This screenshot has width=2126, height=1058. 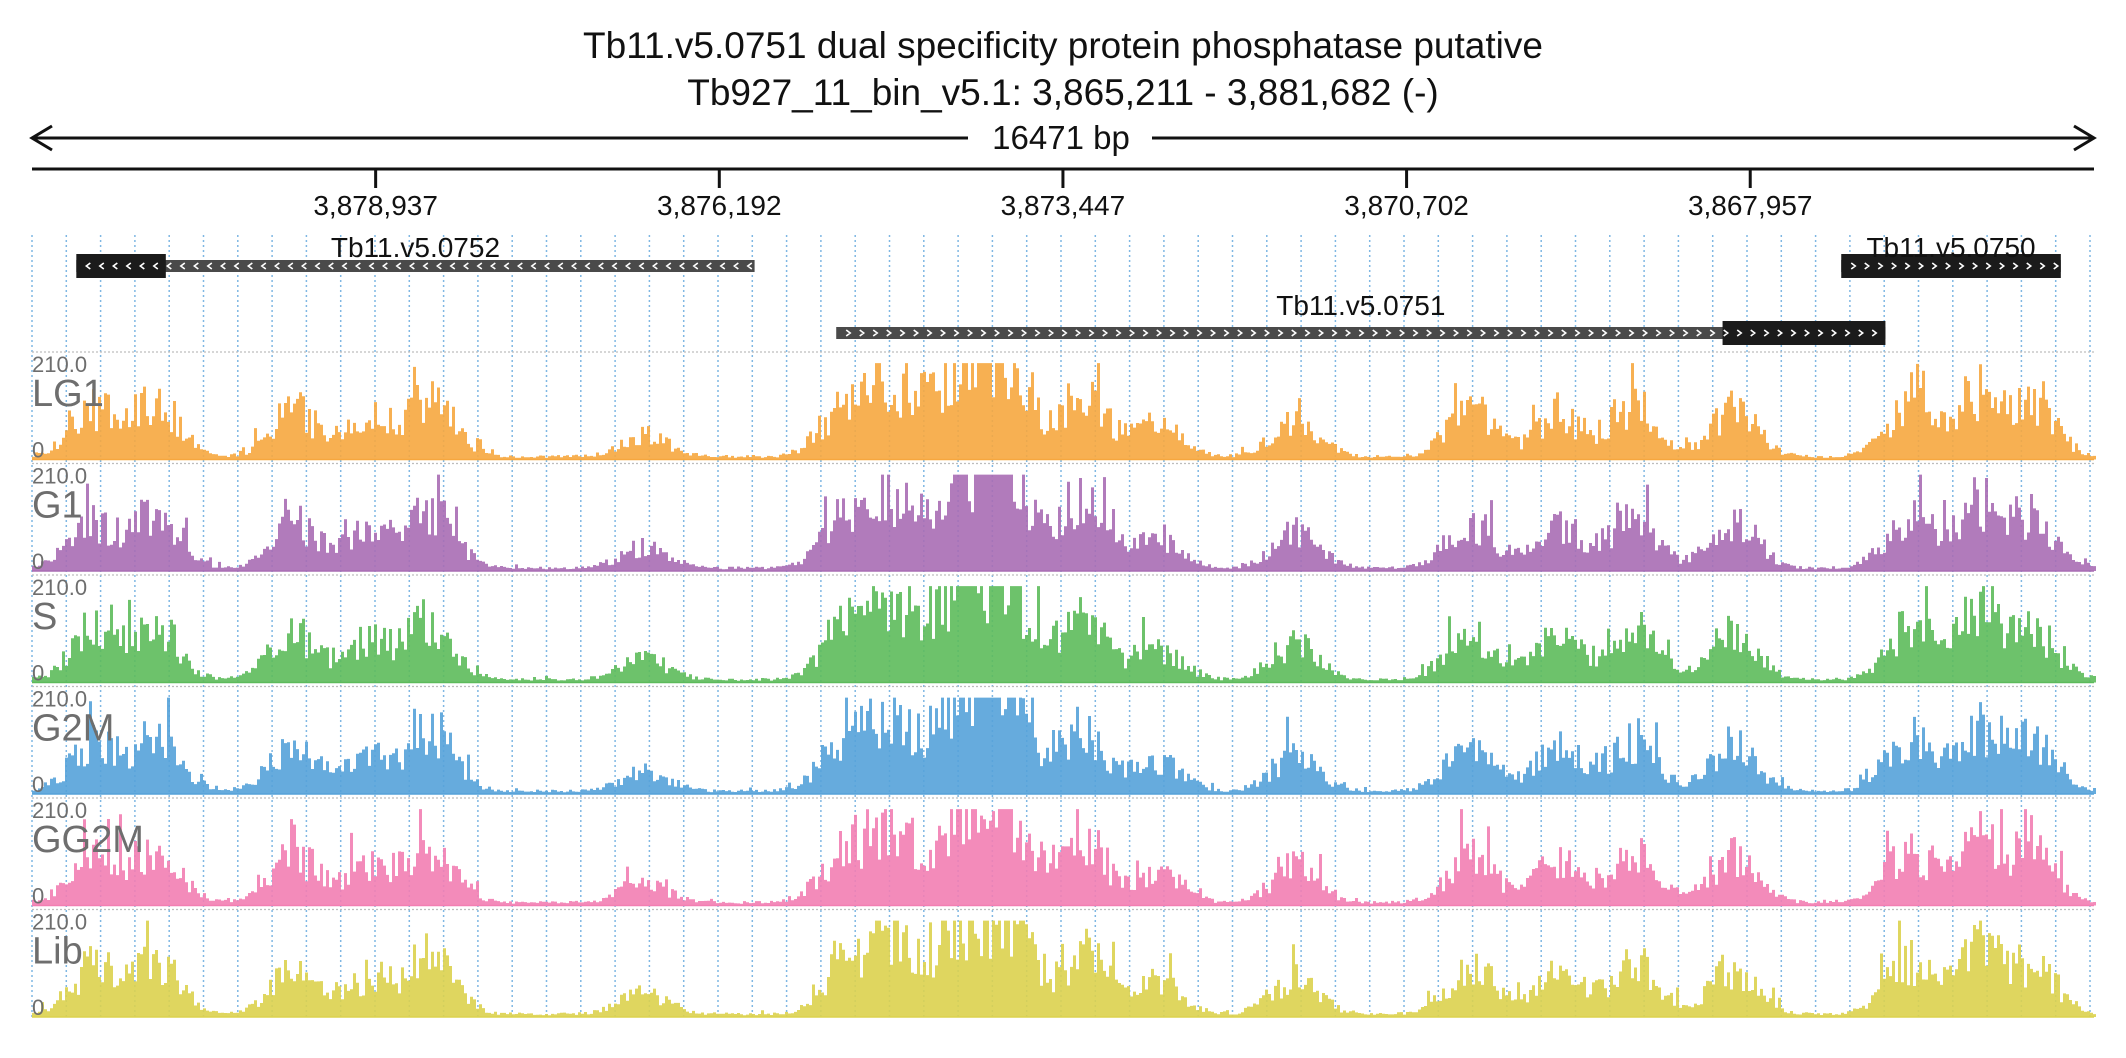 I want to click on track-lib: 210.0 0 Lib, so click(x=1064, y=964).